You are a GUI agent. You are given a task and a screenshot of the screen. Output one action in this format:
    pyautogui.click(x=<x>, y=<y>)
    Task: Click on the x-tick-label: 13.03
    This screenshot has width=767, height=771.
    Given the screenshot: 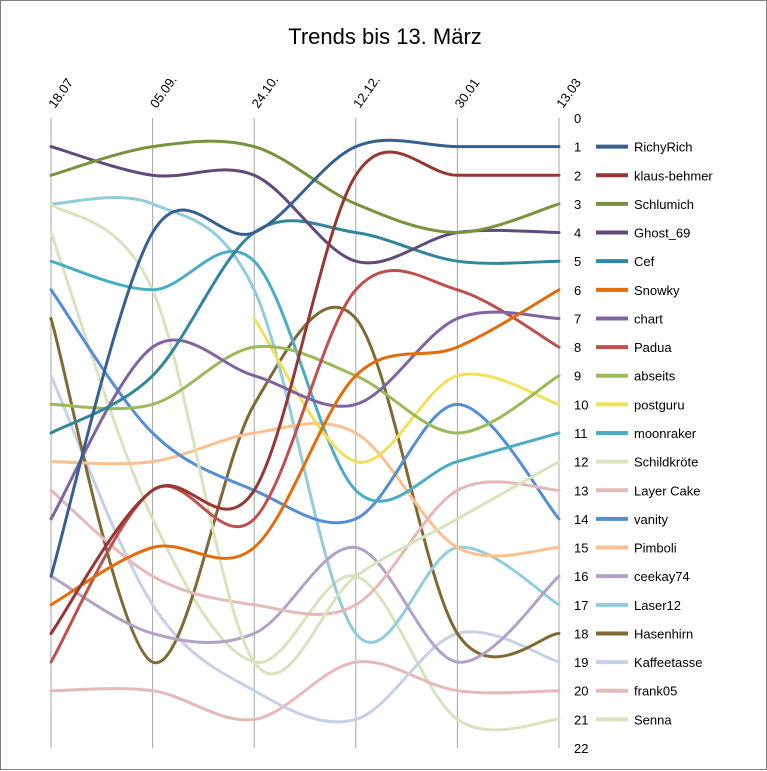 What is the action you would take?
    pyautogui.click(x=568, y=92)
    